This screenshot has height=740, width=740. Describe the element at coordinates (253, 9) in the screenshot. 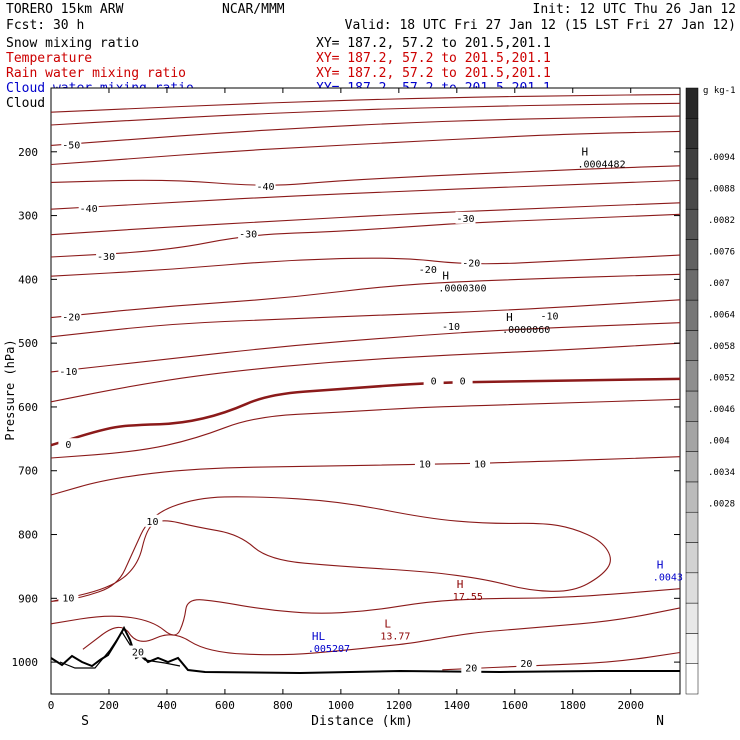

I see `center-title: NCAR/MMM` at that location.